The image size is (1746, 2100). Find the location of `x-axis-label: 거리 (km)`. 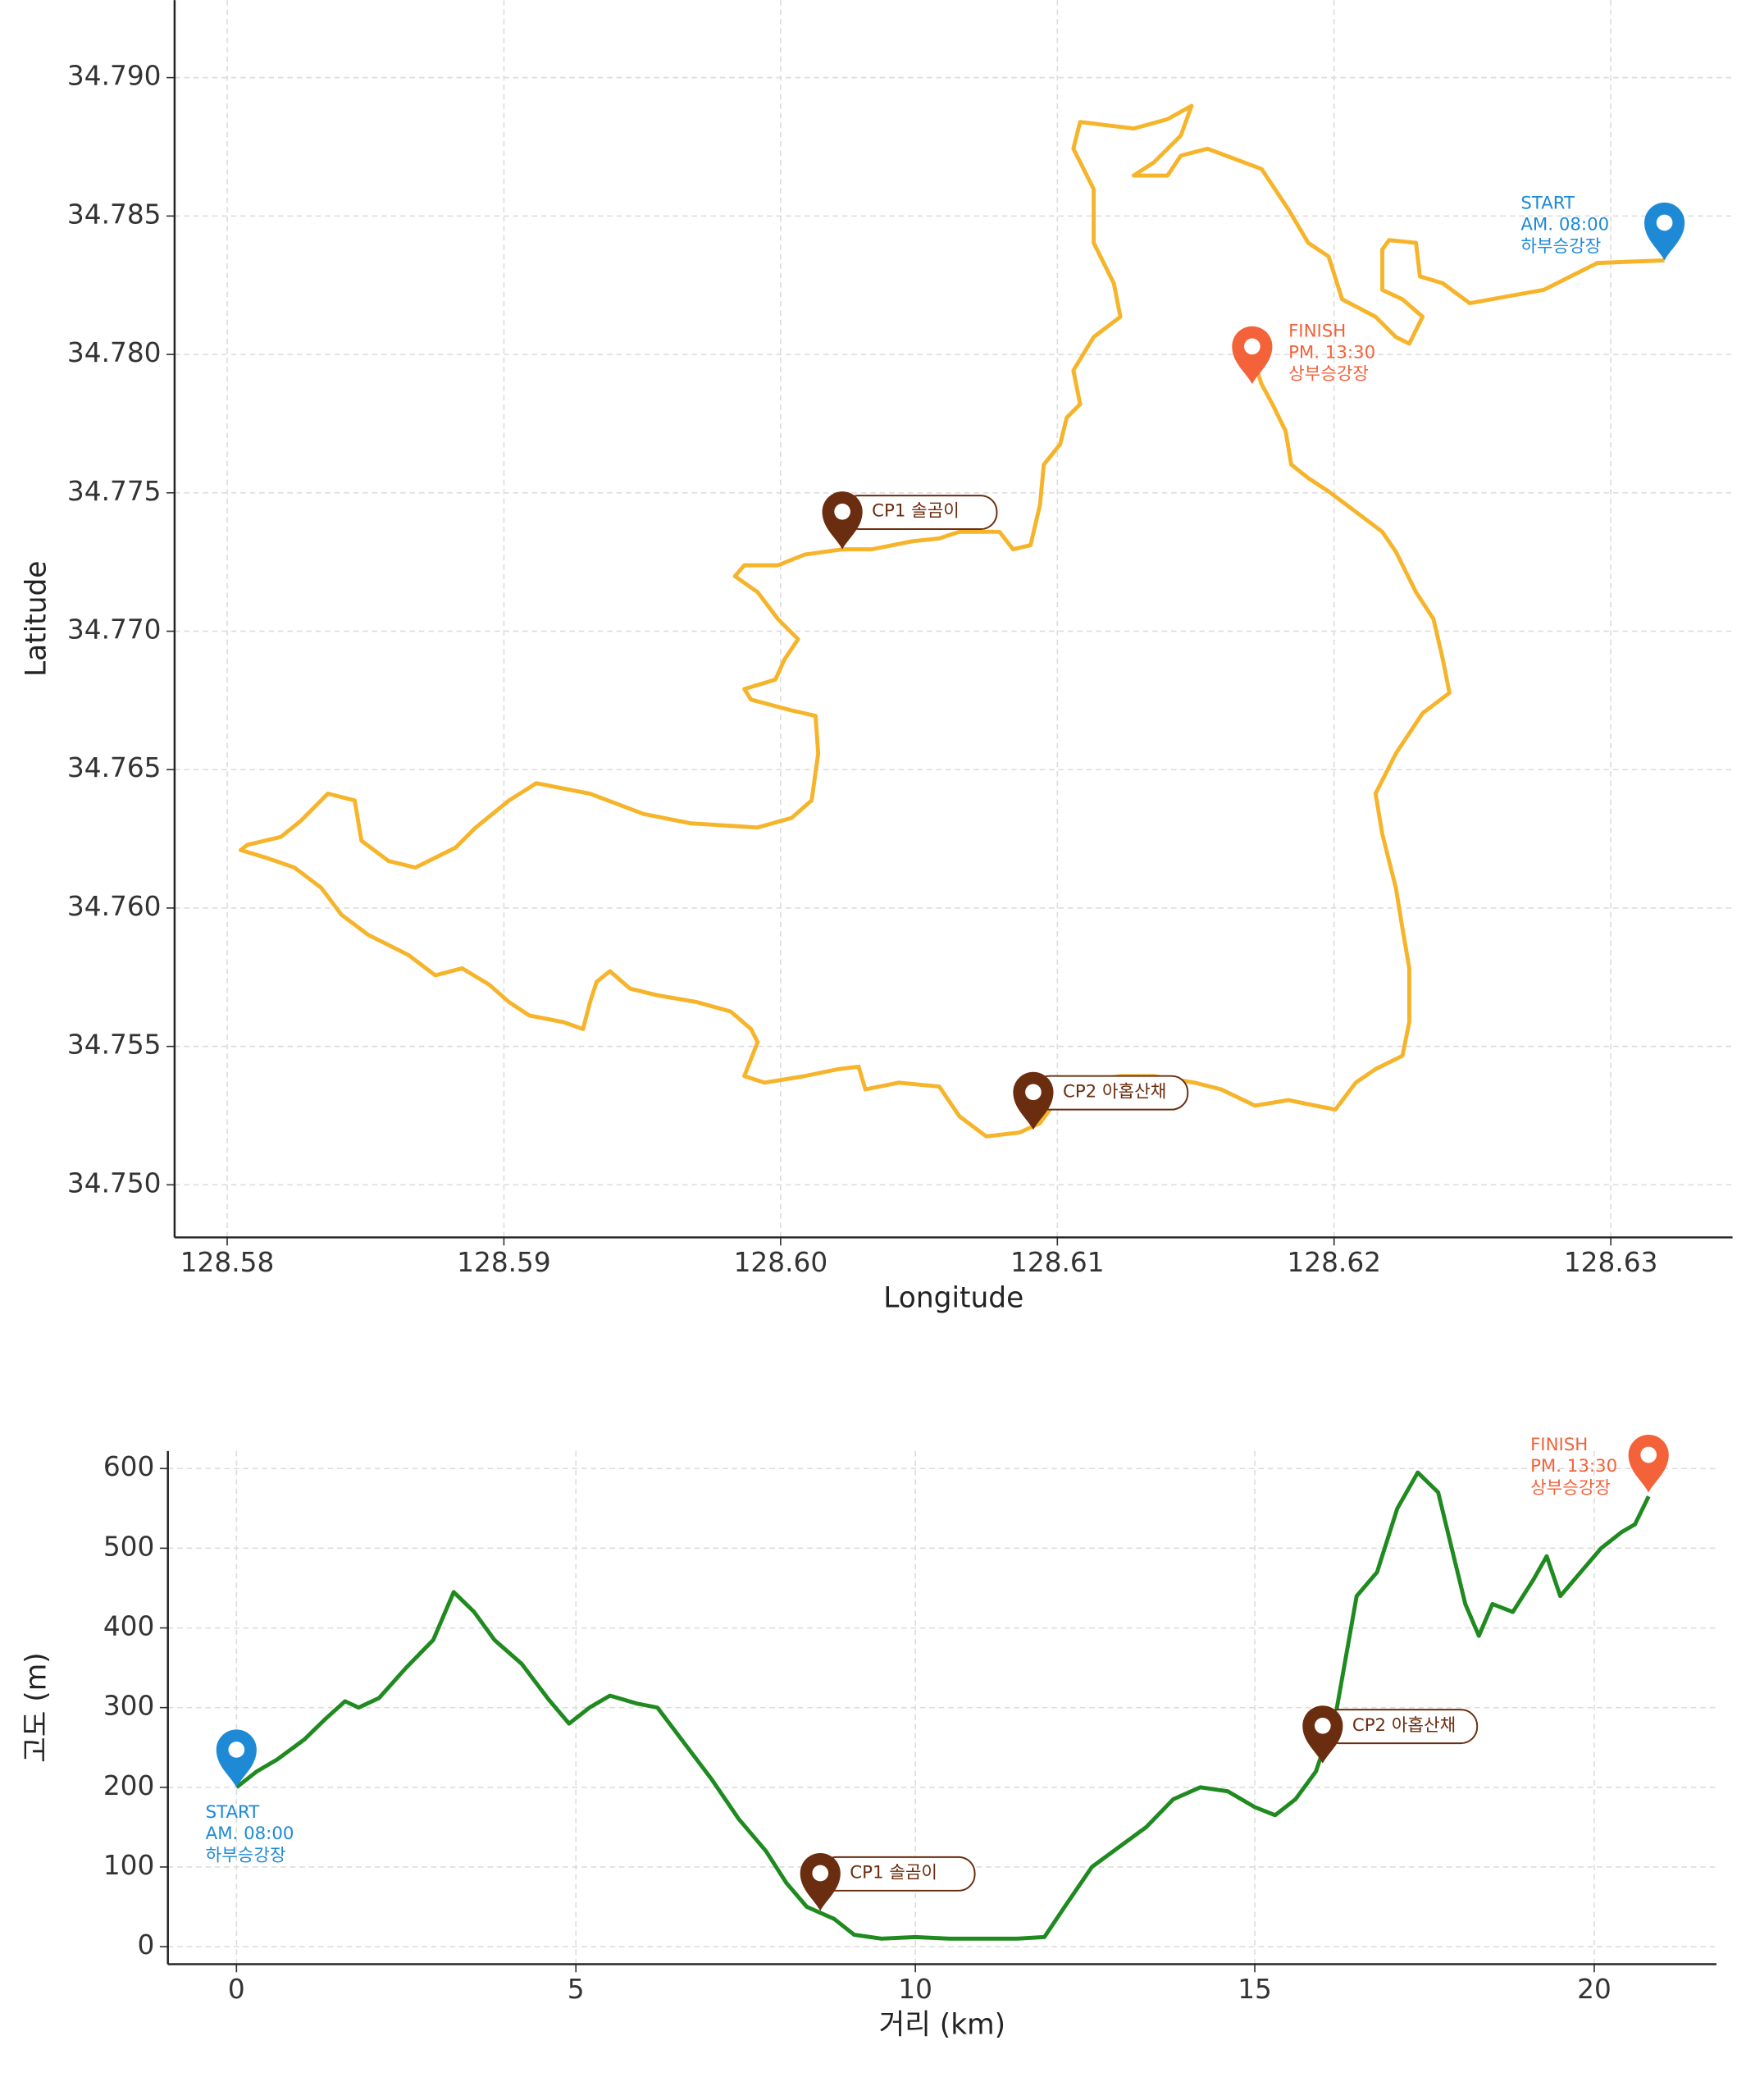

x-axis-label: 거리 (km) is located at coordinates (942, 2024).